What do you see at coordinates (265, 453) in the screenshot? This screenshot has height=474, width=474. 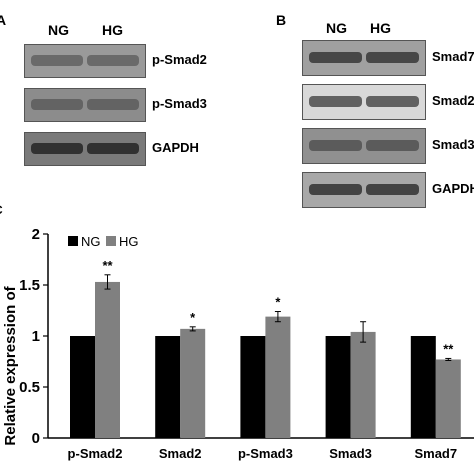 I see `x-tick-label: p-Smad3` at bounding box center [265, 453].